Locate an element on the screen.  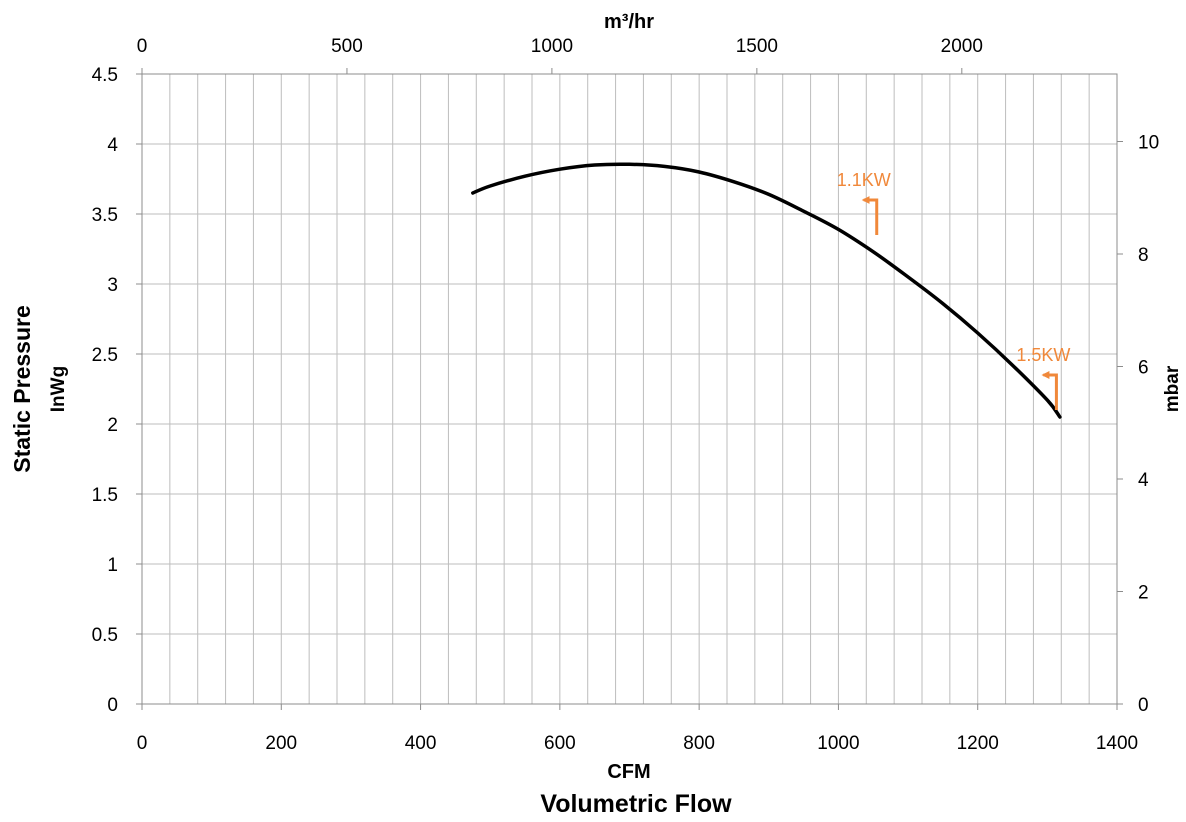
y2-axis-title: mbar is located at coordinates (1172, 388).